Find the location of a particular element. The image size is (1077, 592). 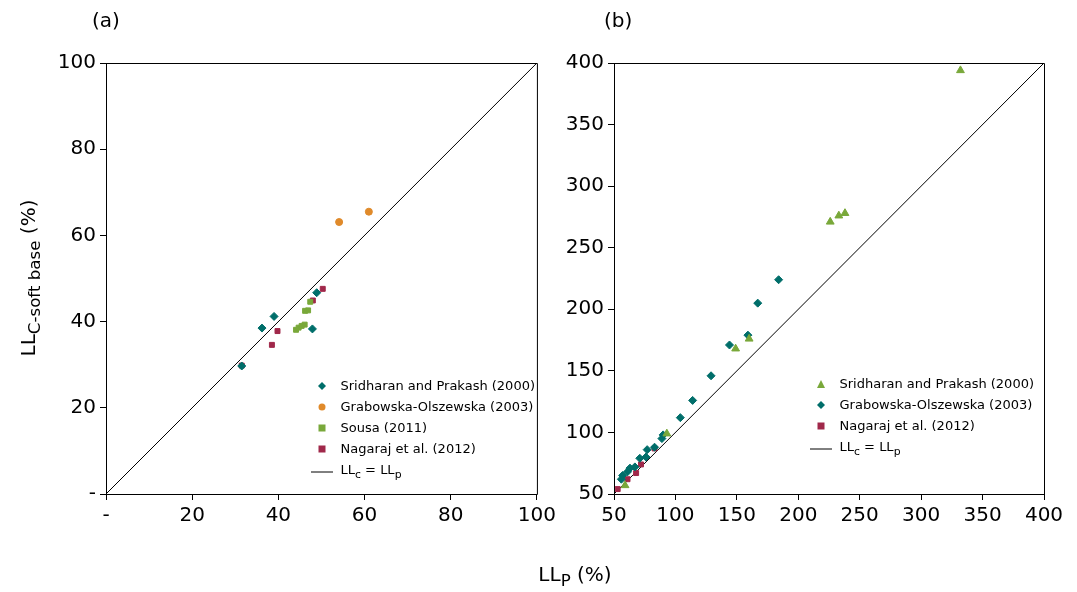

y-tick-label: 80 is located at coordinates (83, 147).